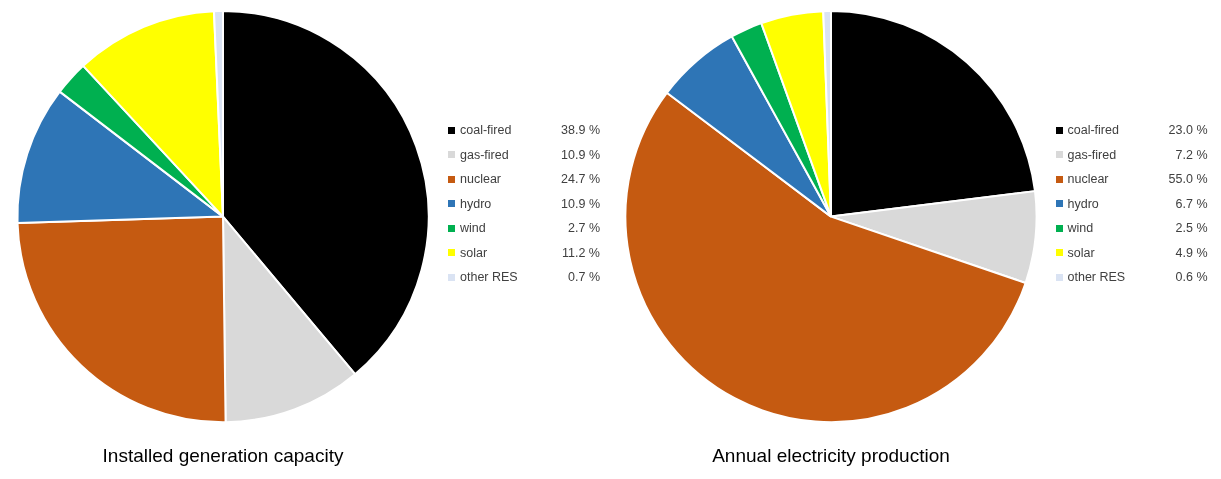  Describe the element at coordinates (583, 277) in the screenshot. I see `data-label: 0.7 %` at that location.